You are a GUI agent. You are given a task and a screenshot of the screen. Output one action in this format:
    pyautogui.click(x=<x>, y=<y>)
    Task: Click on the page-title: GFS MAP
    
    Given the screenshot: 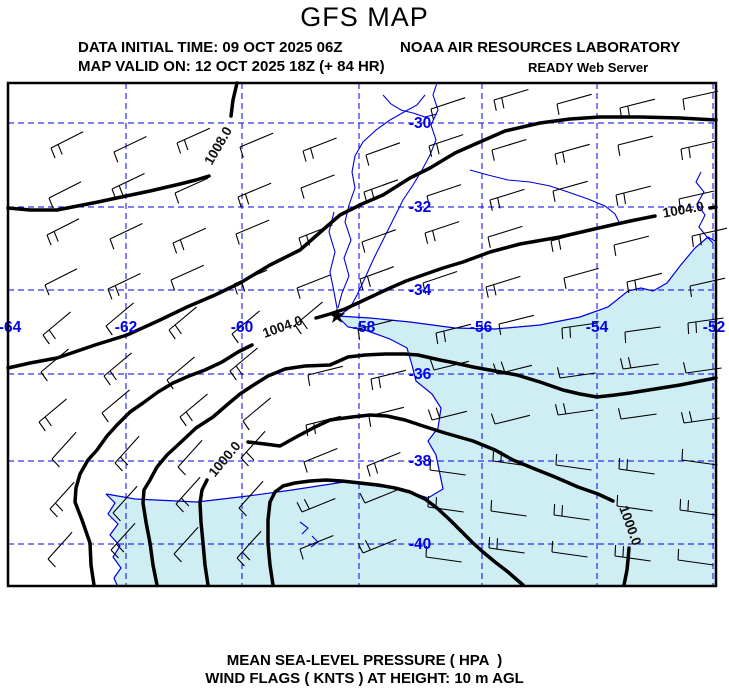 What is the action you would take?
    pyautogui.click(x=364, y=17)
    